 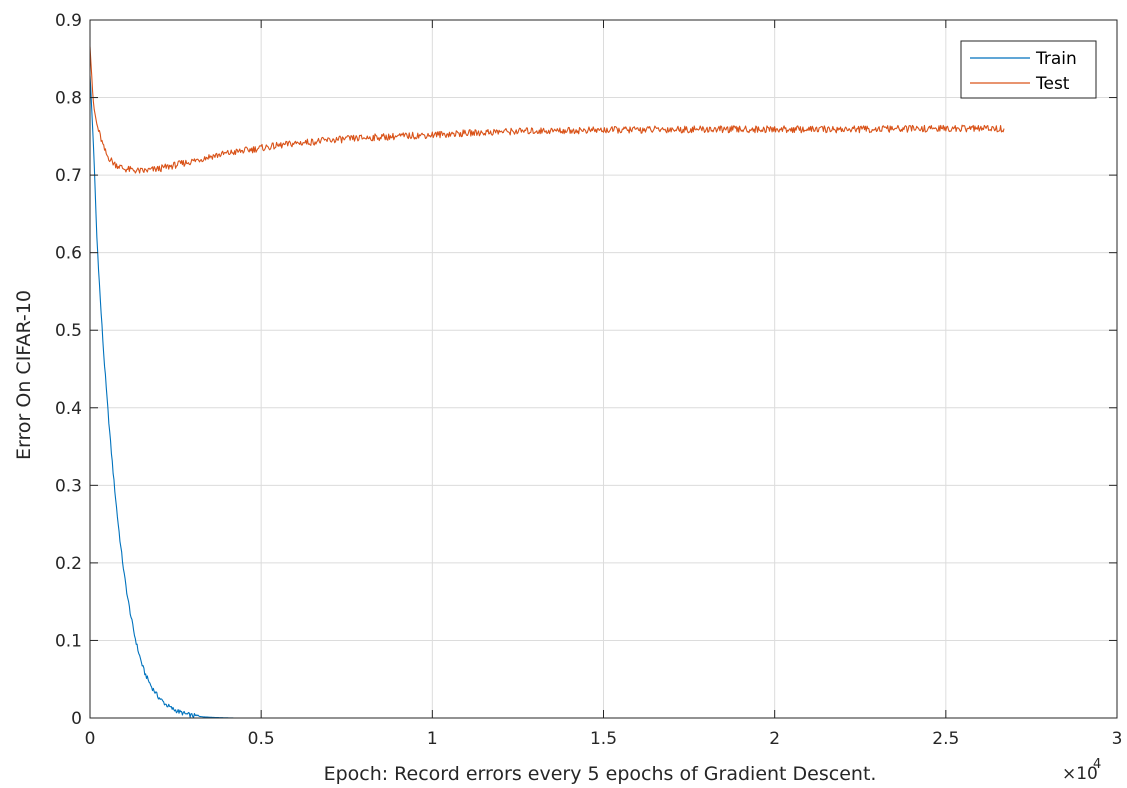 I want to click on legend-label-train: Train, so click(x=1056, y=59).